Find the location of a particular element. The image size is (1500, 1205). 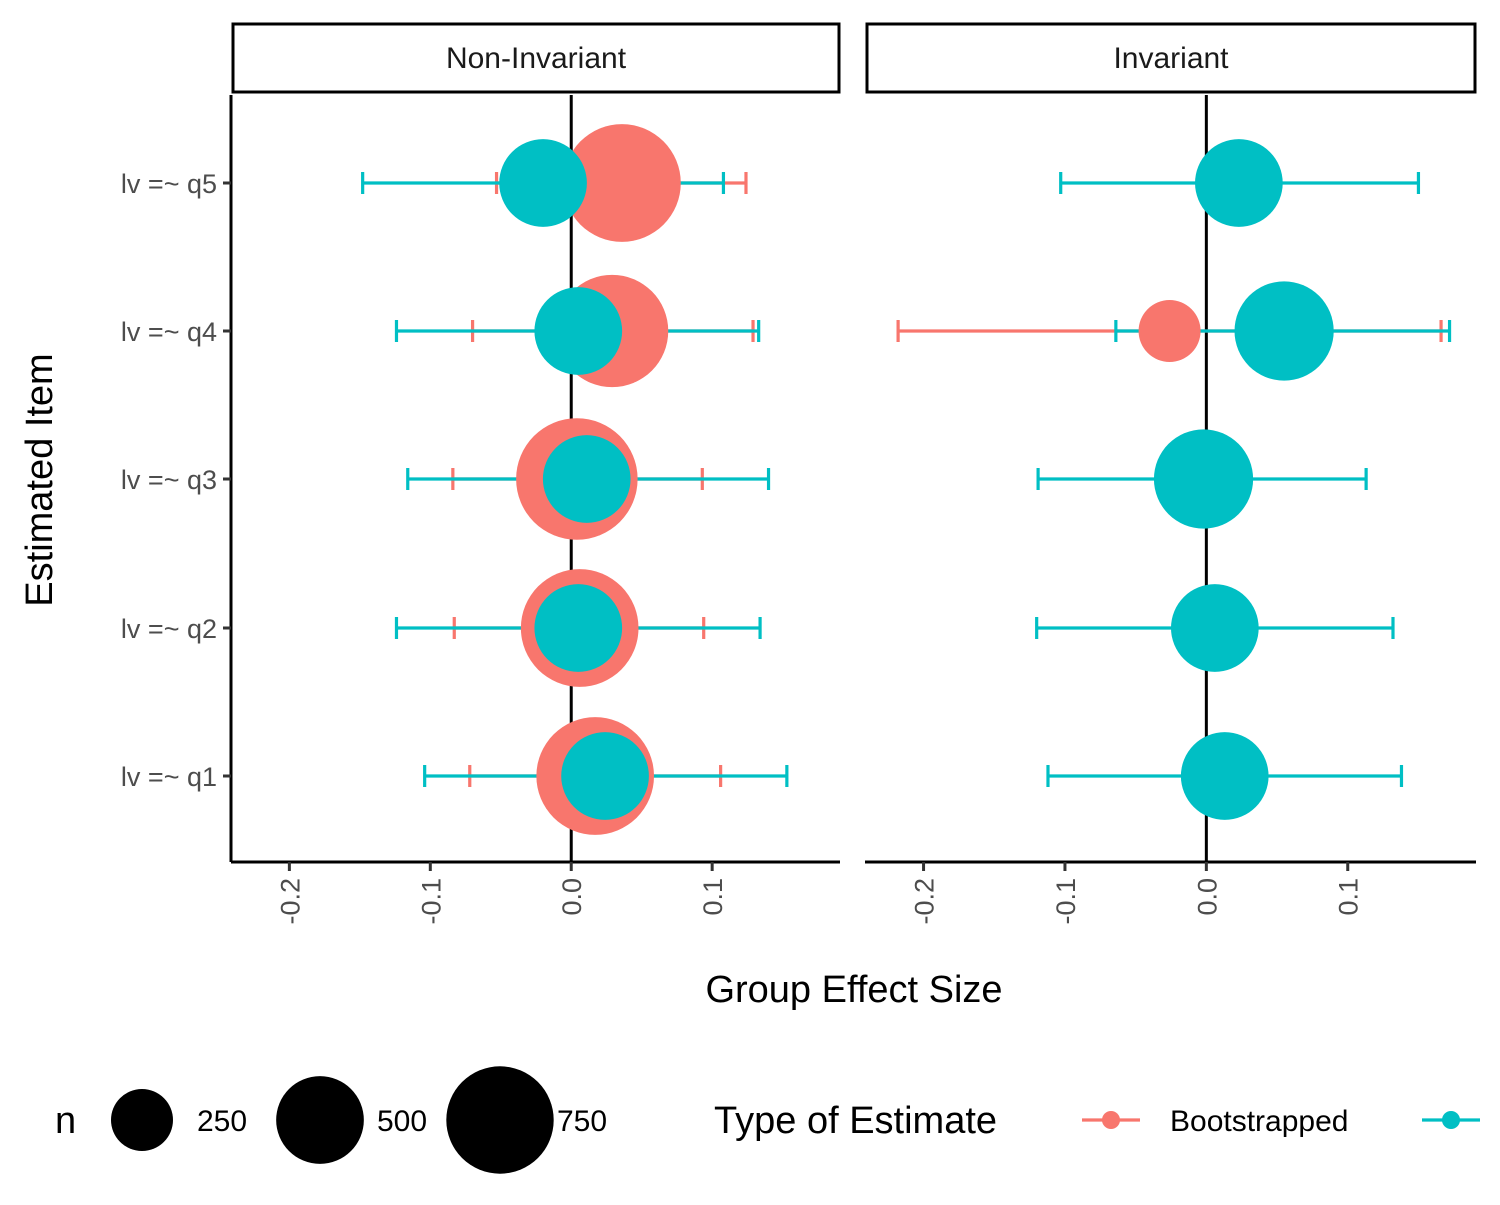

color-legend-title: Type of Estimate is located at coordinates (855, 1121).